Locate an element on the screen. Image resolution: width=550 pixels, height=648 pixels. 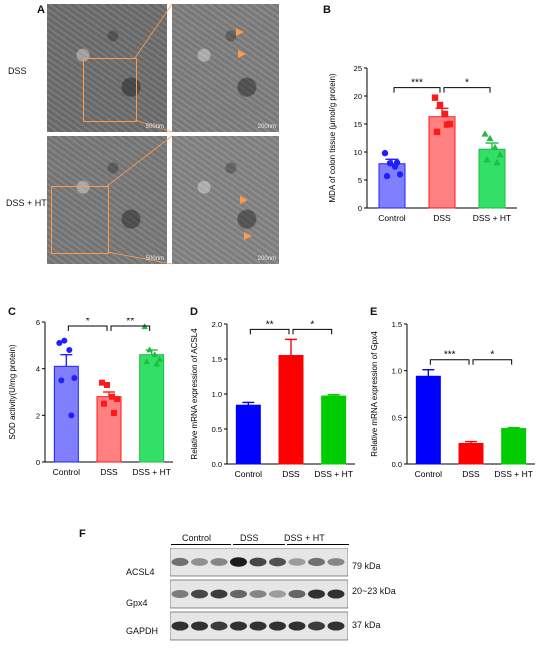
panel-label-e: E is located at coordinates (374, 312).